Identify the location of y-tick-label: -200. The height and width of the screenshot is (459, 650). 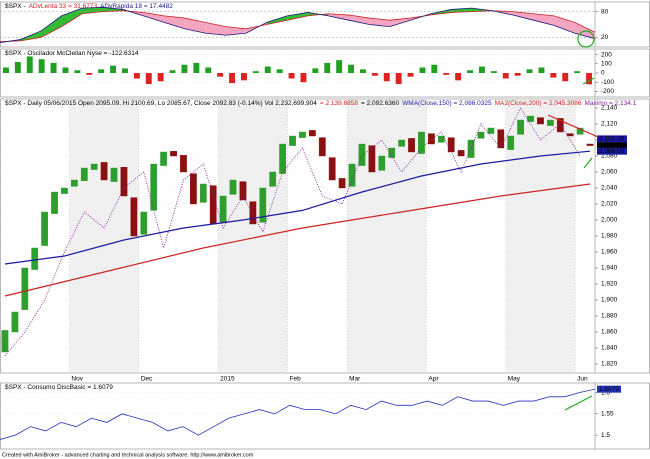
(607, 91).